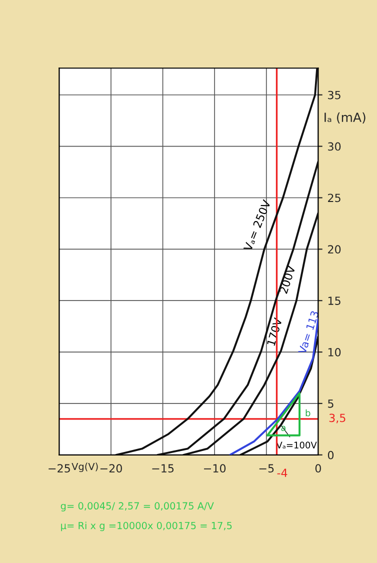 The image size is (377, 563). What do you see at coordinates (308, 332) in the screenshot?
I see `text: Va= 113` at bounding box center [308, 332].